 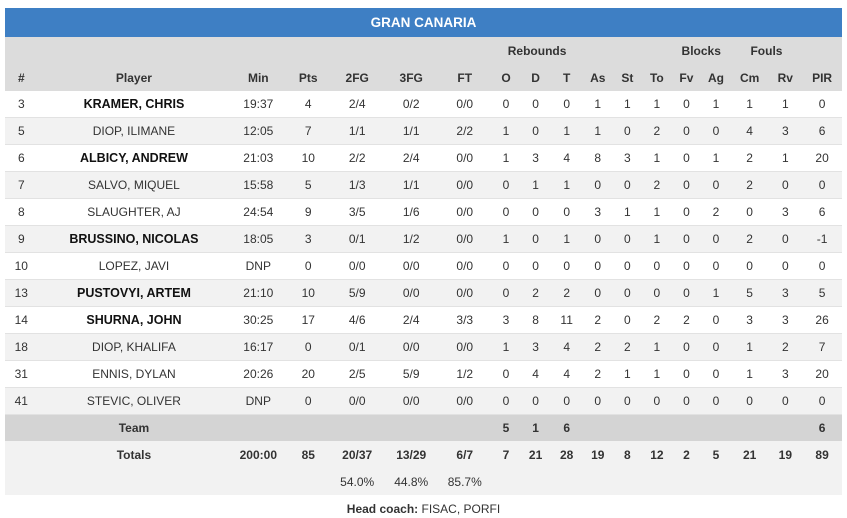 I want to click on team-pir: 6, so click(x=822, y=427).